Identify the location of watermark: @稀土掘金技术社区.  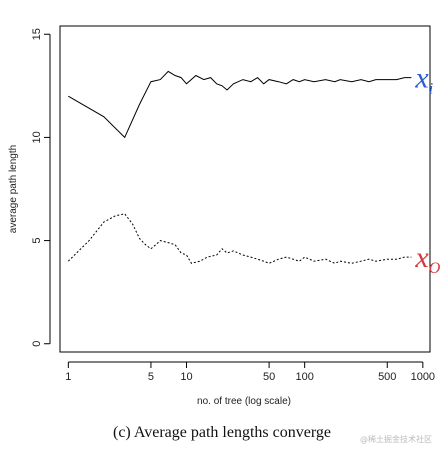
(396, 439).